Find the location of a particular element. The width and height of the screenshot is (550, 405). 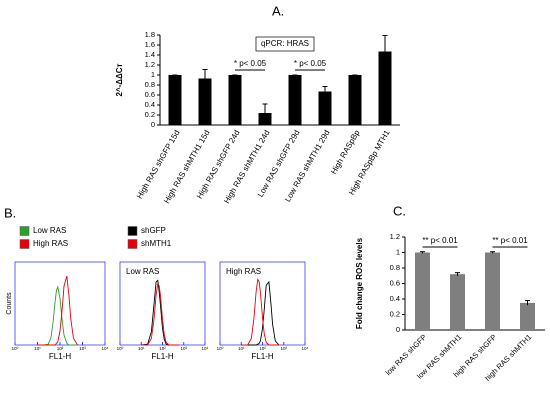

x-tick-label: High RASpBp is located at coordinates (345, 152).